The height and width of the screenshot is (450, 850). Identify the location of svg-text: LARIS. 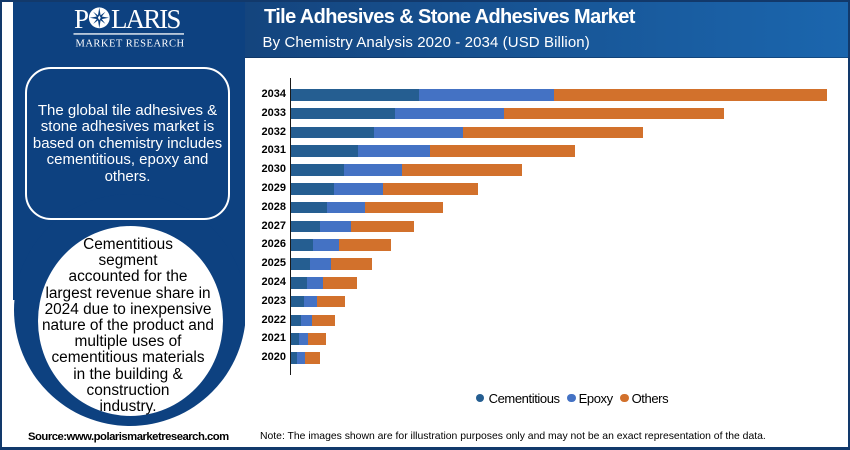
(145, 19).